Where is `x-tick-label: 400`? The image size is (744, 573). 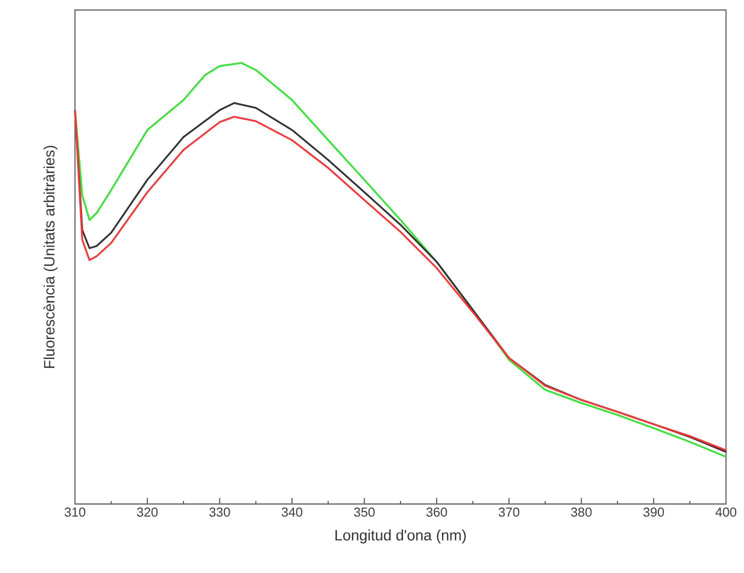 x-tick-label: 400 is located at coordinates (726, 512).